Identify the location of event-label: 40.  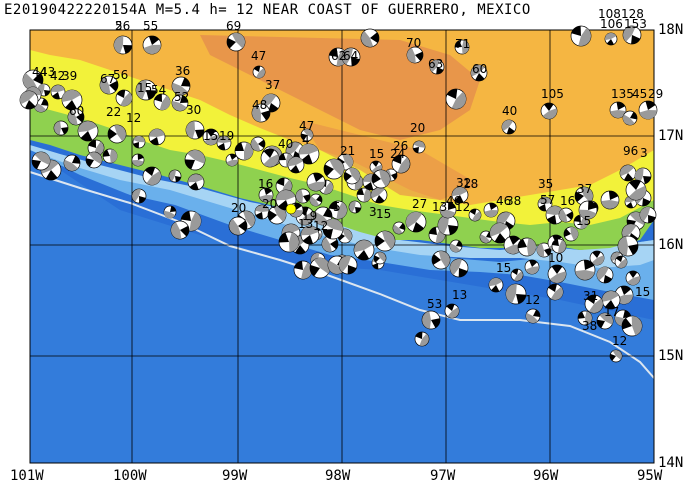
(509, 111).